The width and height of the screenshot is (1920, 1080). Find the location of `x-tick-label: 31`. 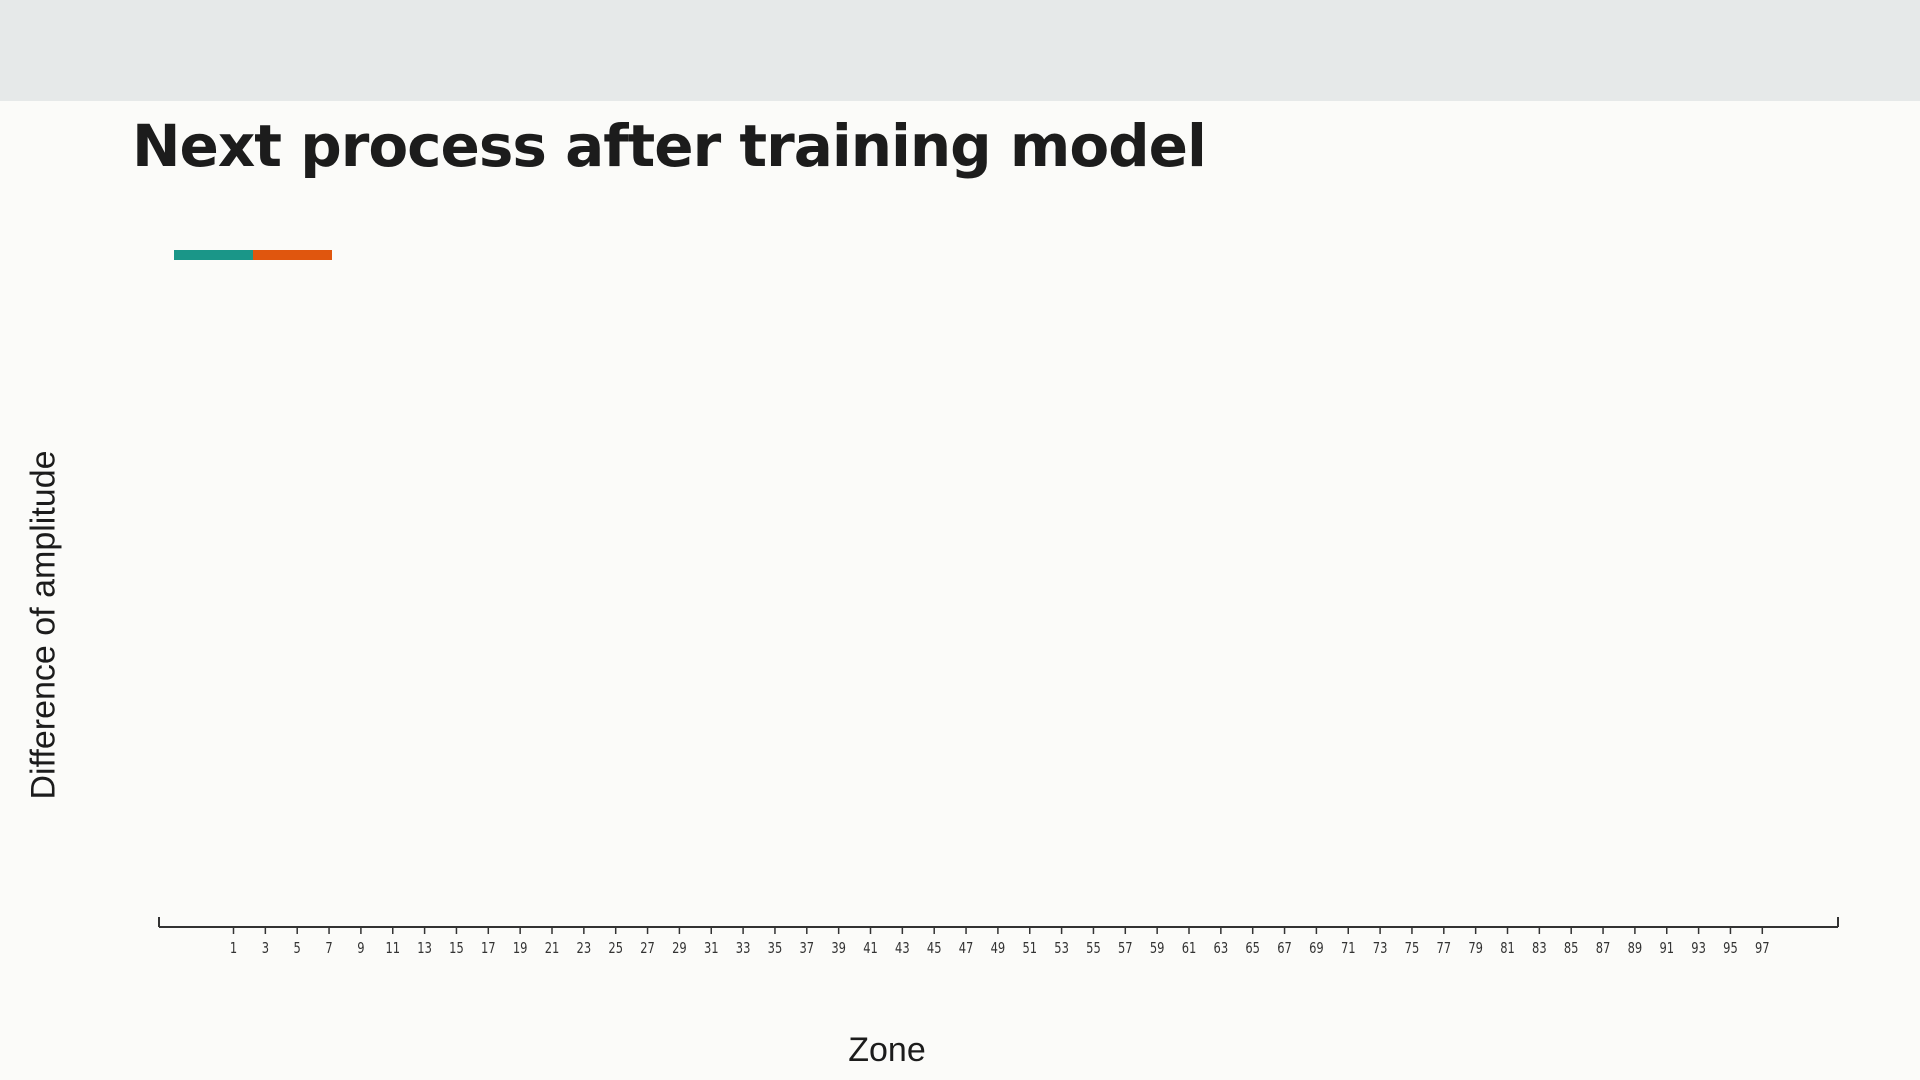

x-tick-label: 31 is located at coordinates (711, 948).